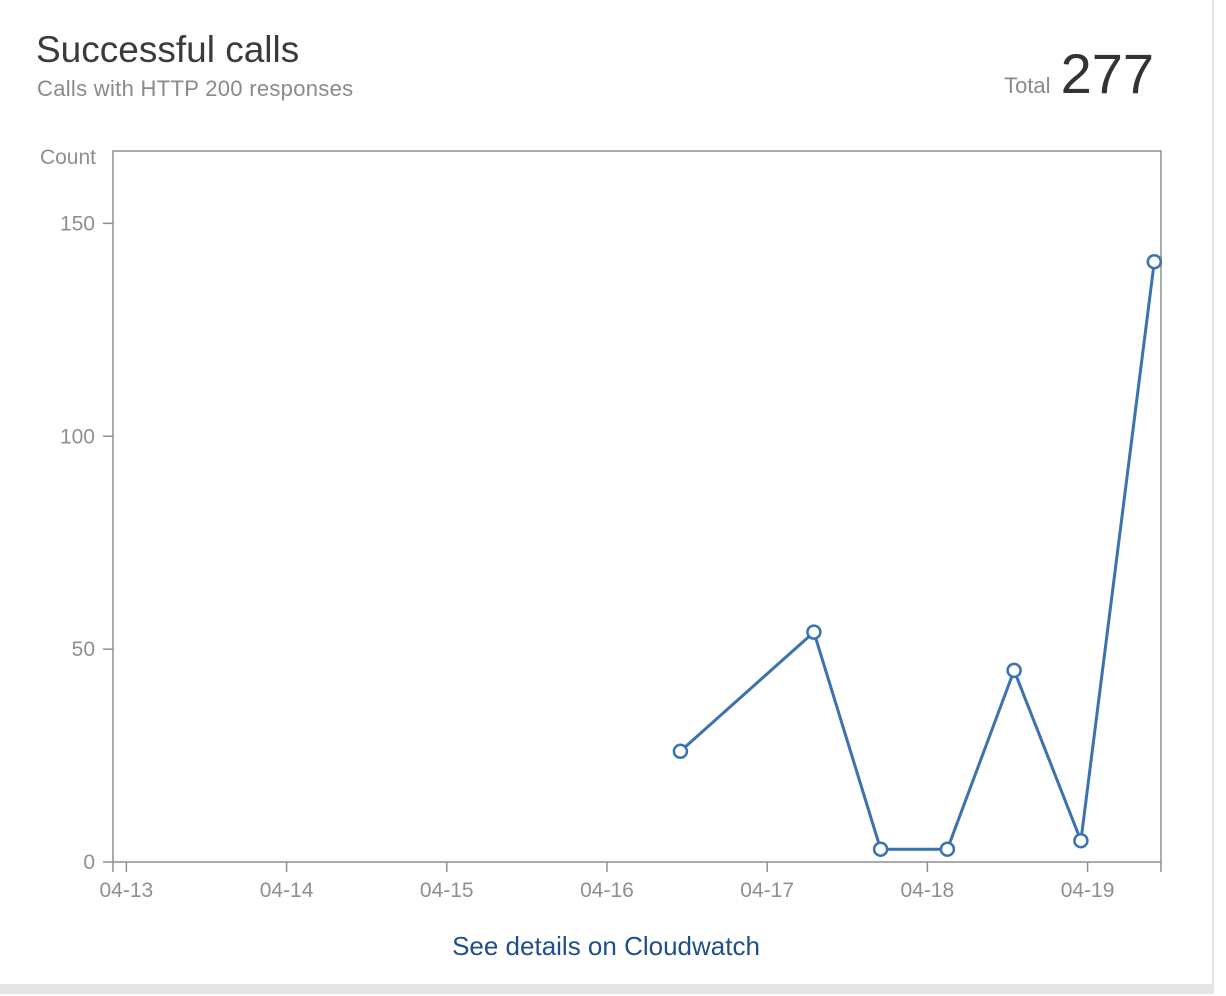  Describe the element at coordinates (83, 649) in the screenshot. I see `y-tick-label: 50` at that location.